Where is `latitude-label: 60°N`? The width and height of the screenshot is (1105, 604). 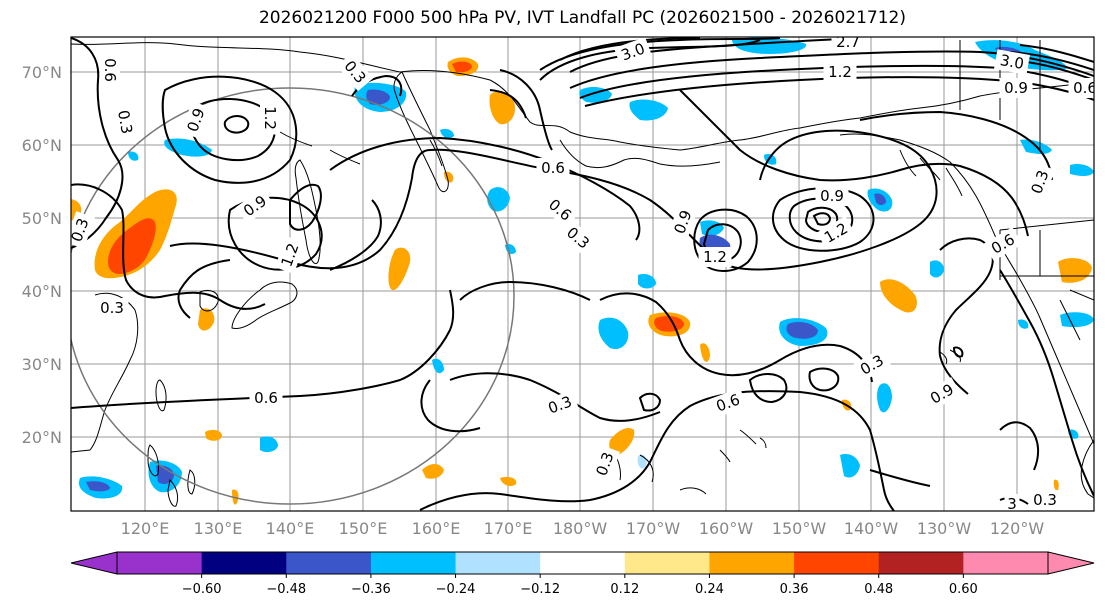
latitude-label: 60°N is located at coordinates (42, 145).